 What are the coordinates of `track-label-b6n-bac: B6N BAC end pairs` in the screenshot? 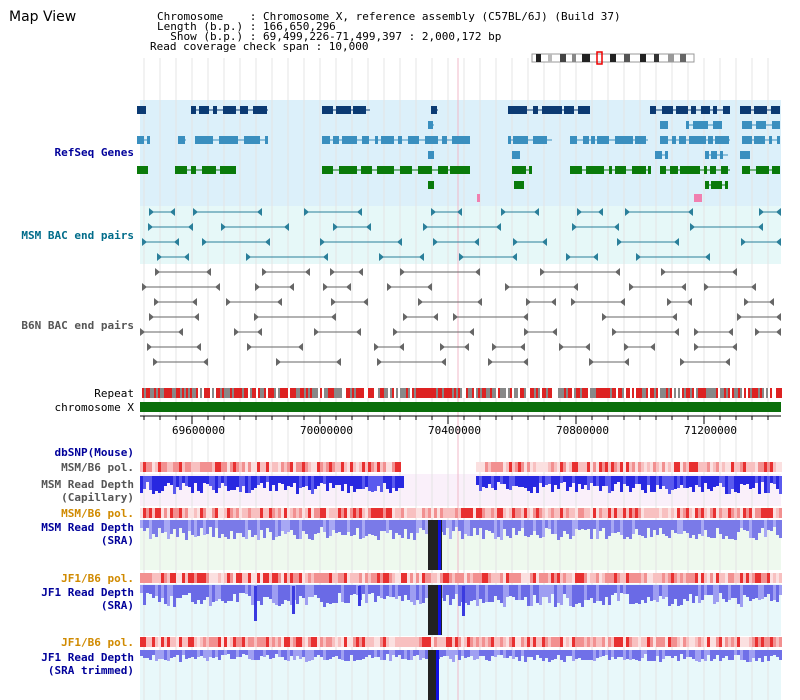 It's located at (77, 325).